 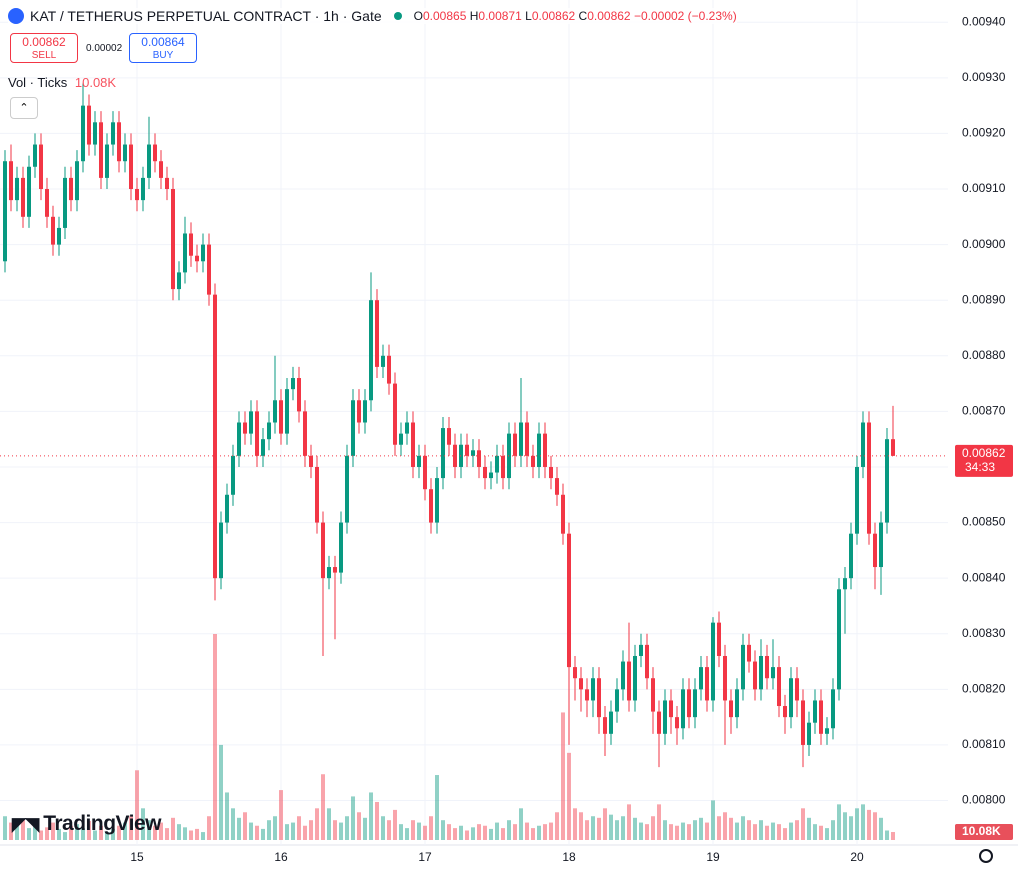 What do you see at coordinates (986, 856) in the screenshot?
I see `settings-icon` at bounding box center [986, 856].